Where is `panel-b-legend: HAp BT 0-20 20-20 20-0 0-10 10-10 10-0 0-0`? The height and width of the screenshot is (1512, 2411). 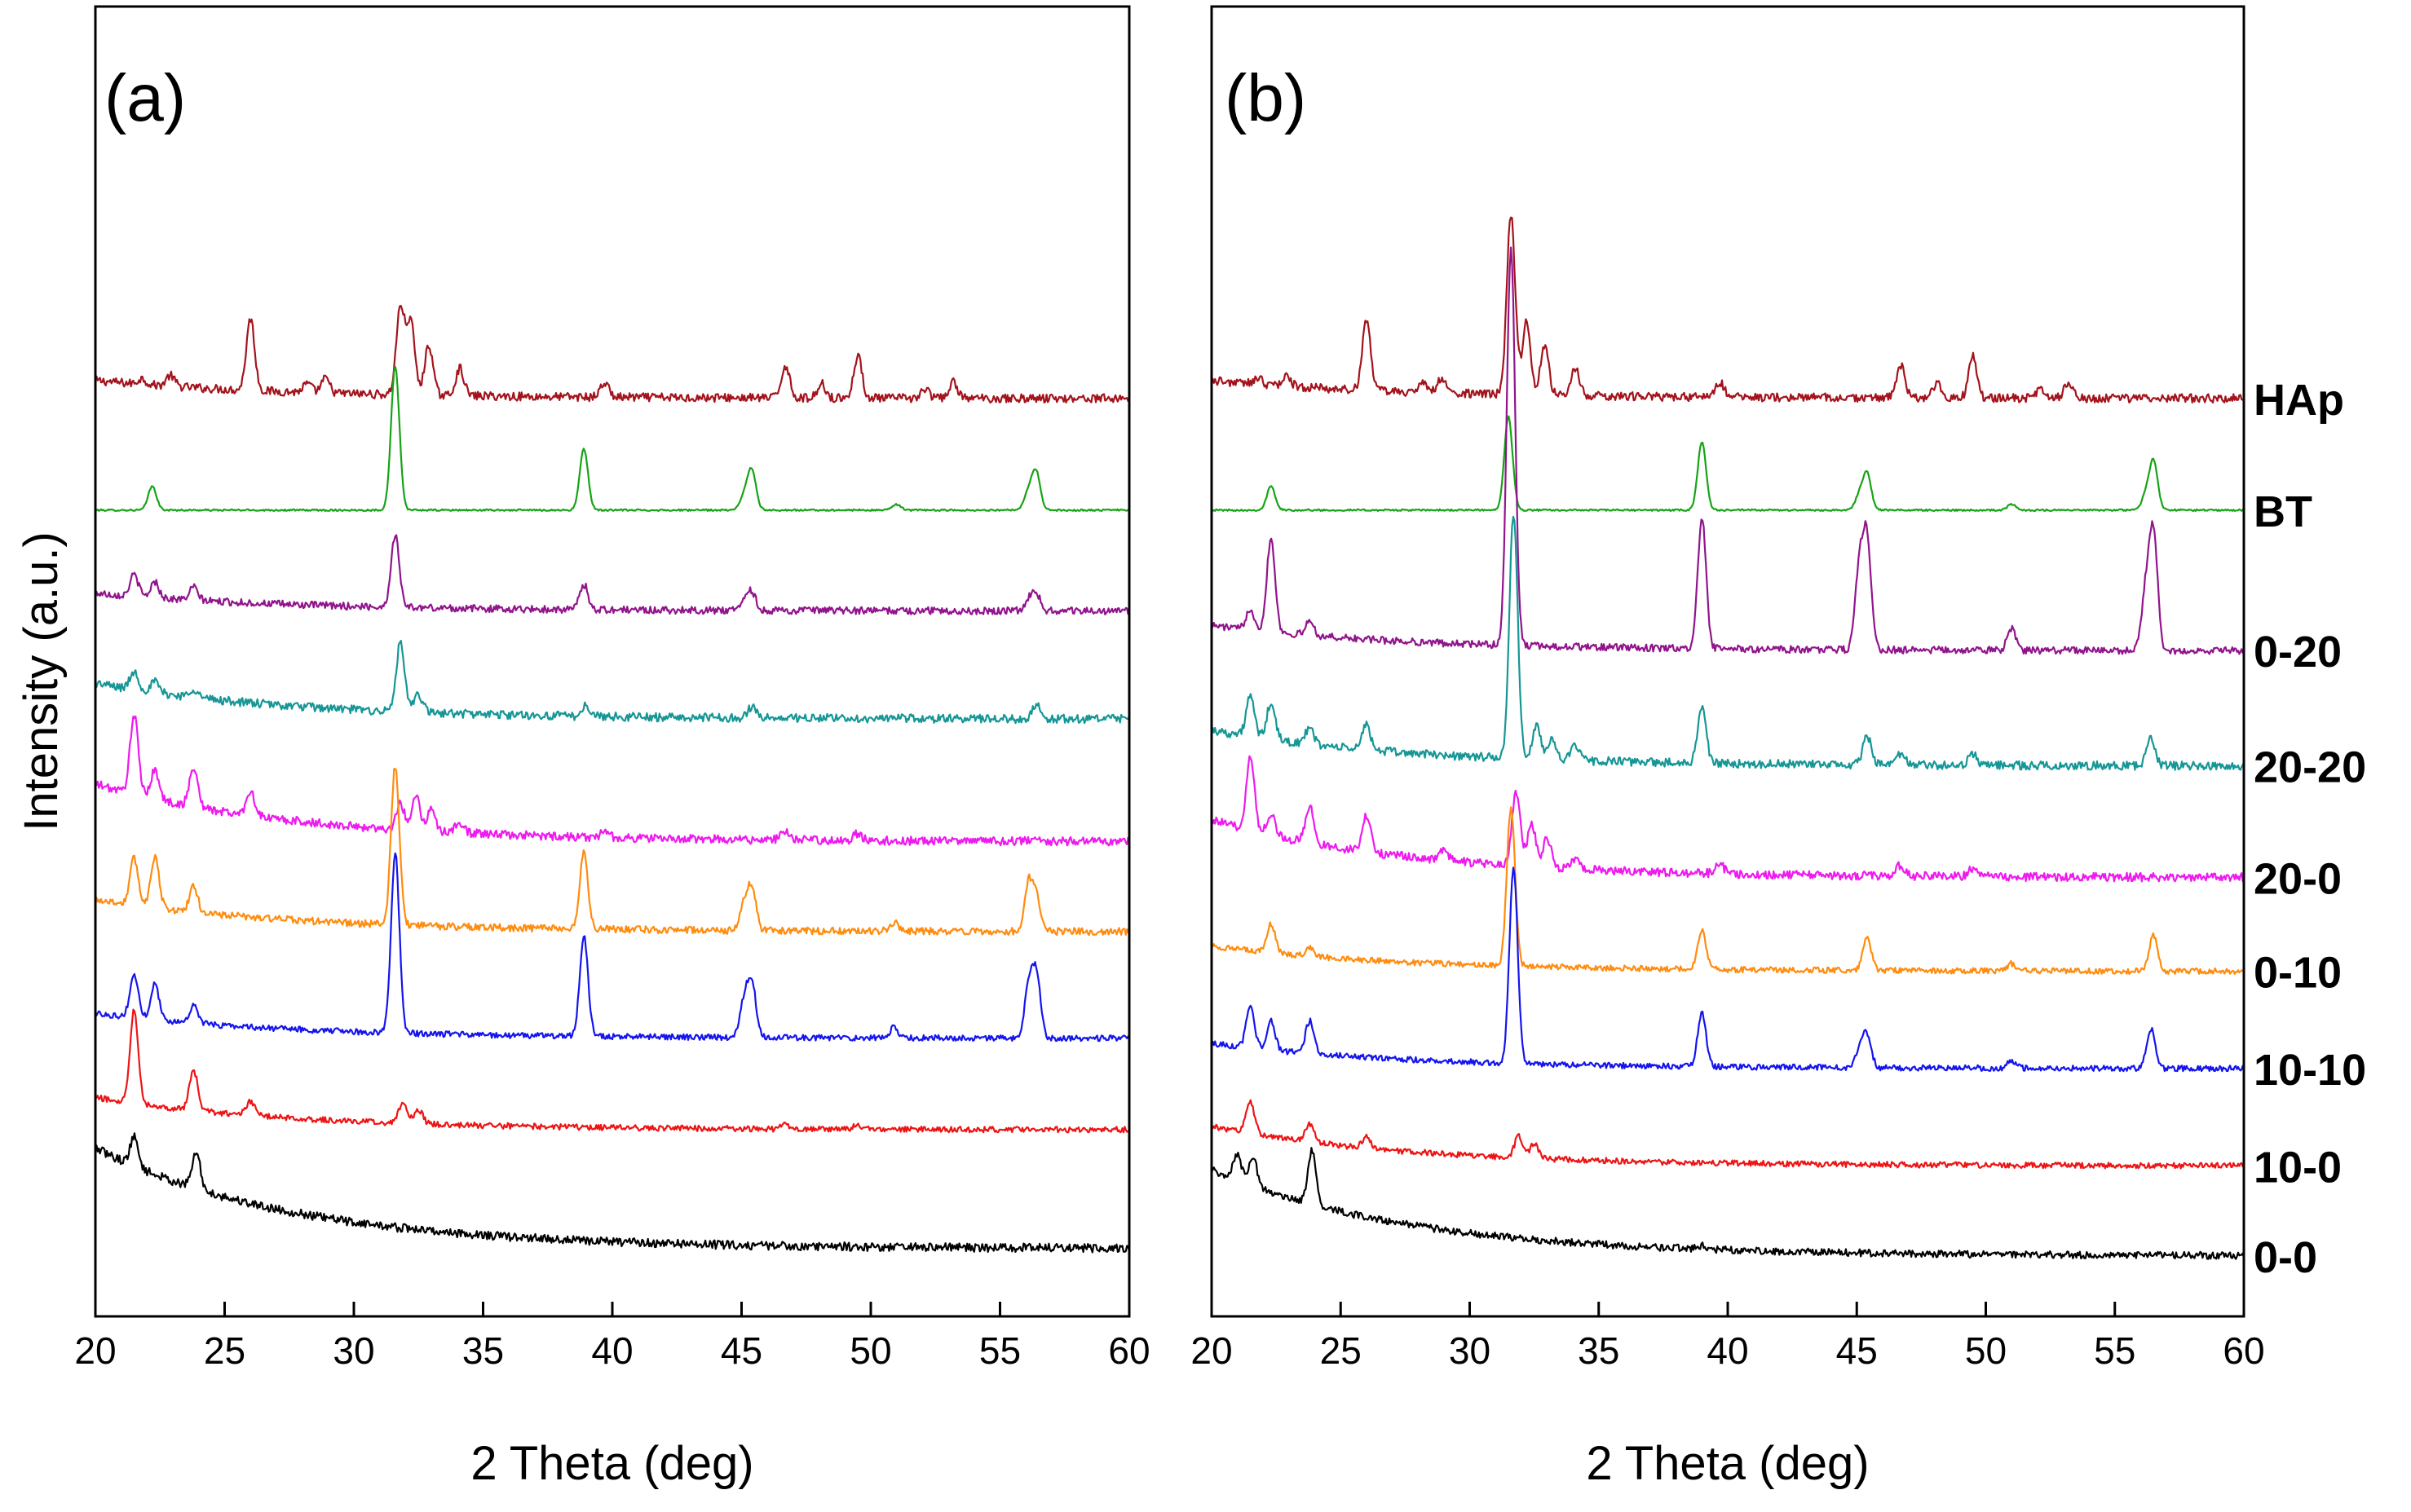
panel-b-legend: HAp BT 0-20 20-20 20-0 0-10 10-10 10-0 0-0 is located at coordinates (2310, 829).